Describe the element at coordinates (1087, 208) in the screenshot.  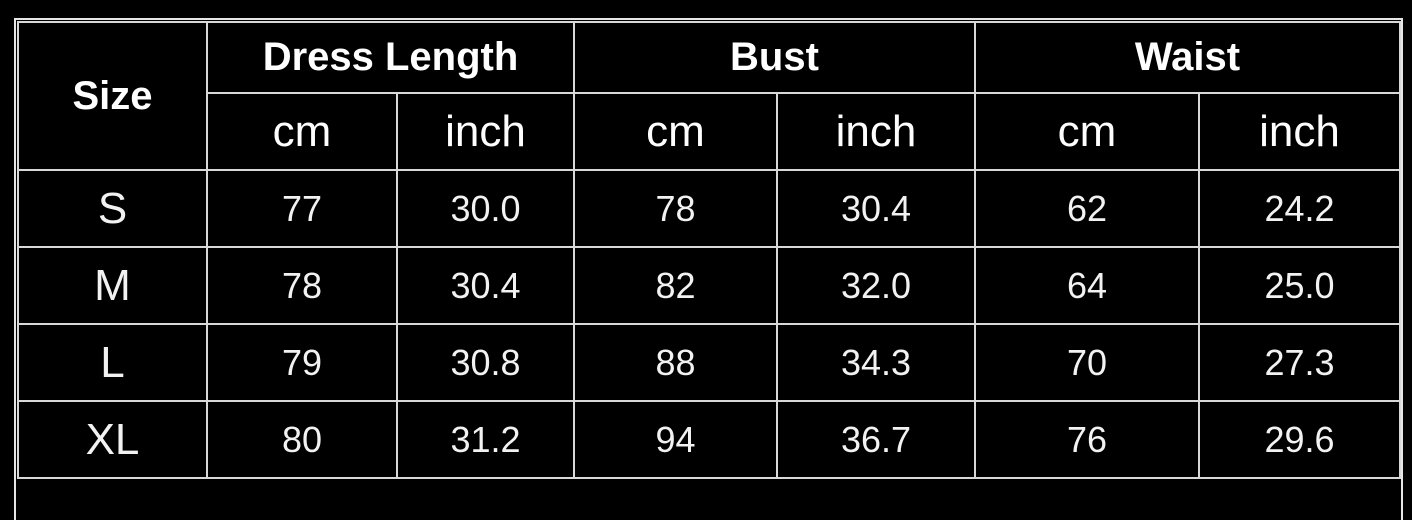
I see `measurement-cell: 62` at that location.